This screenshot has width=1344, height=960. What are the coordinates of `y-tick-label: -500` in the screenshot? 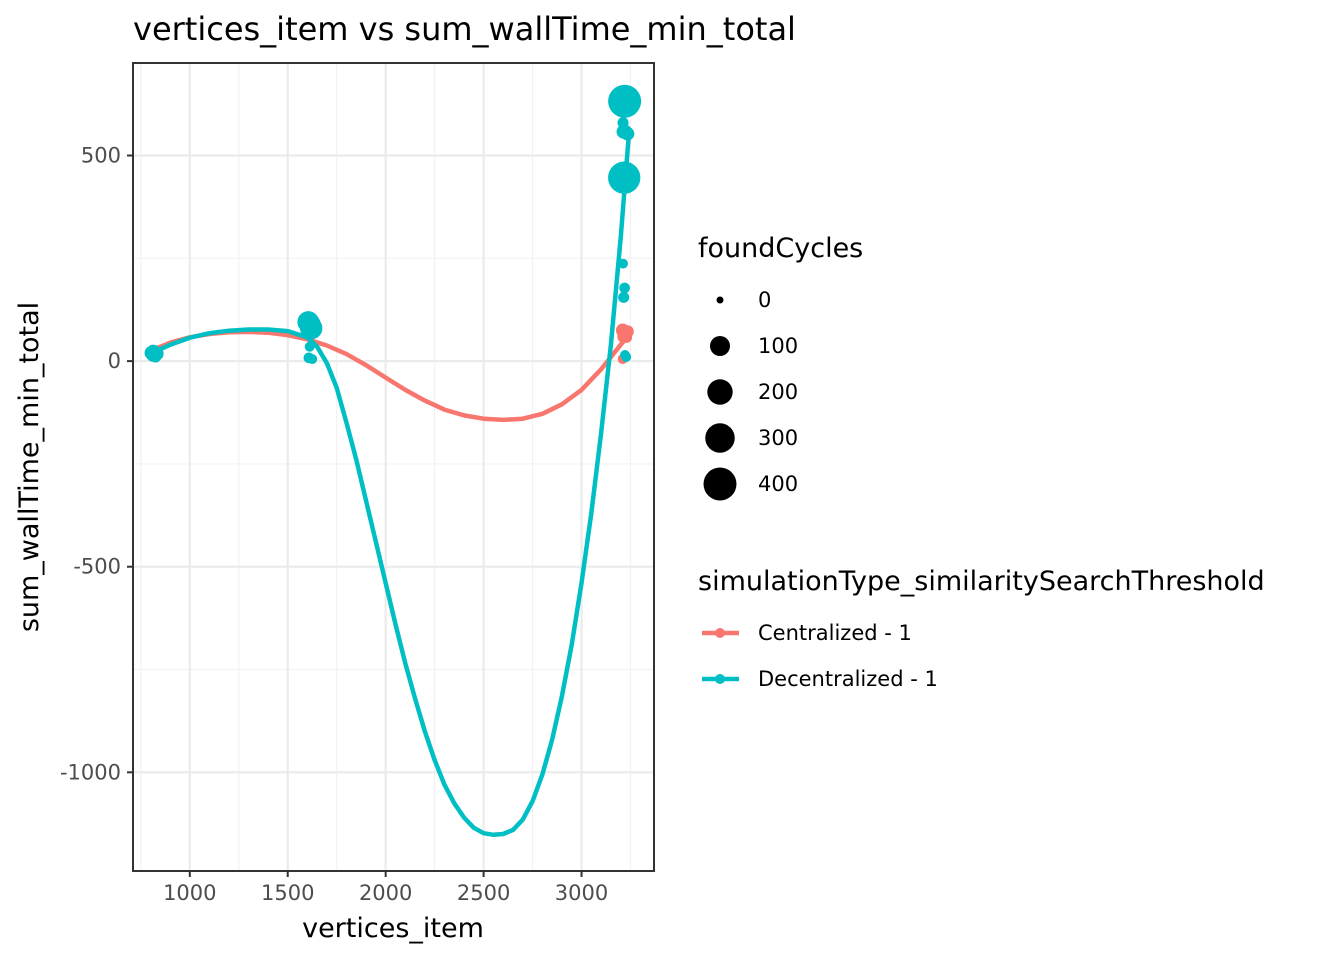 It's located at (97, 567).